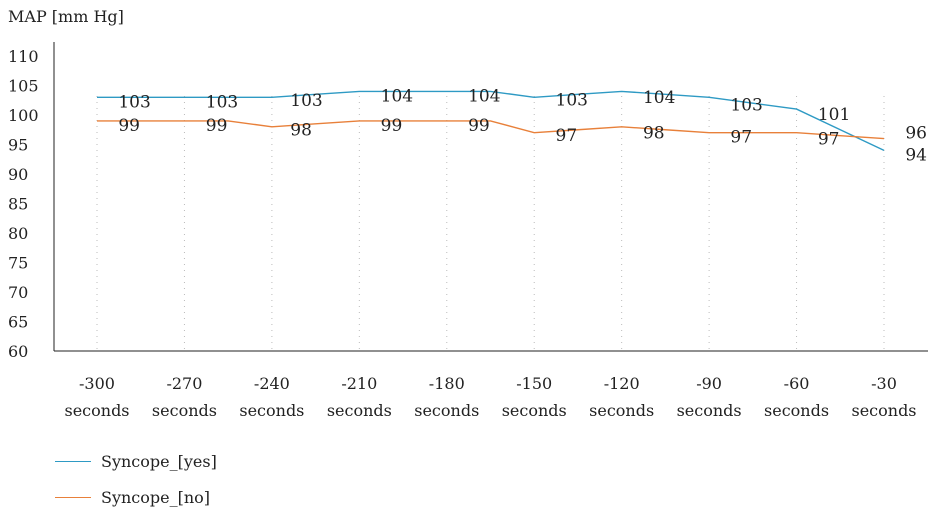 Image resolution: width=928 pixels, height=522 pixels. What do you see at coordinates (73, 497) in the screenshot?
I see `legend-swatch-syncope-no` at bounding box center [73, 497].